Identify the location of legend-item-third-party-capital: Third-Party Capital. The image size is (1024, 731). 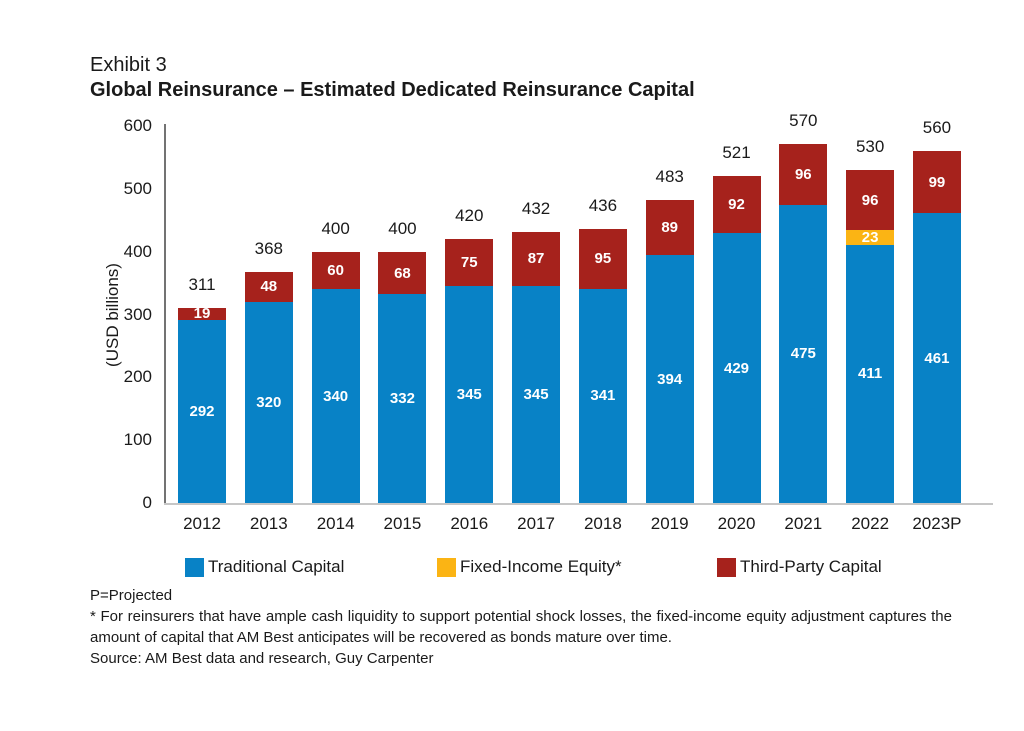
(799, 567).